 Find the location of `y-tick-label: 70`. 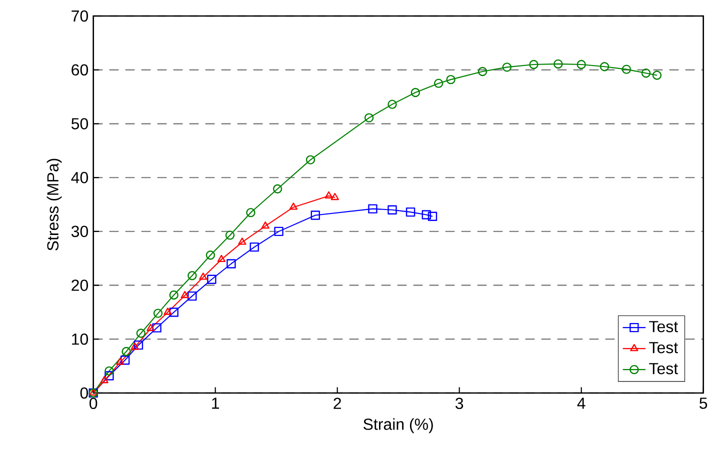

y-tick-label: 70 is located at coordinates (80, 16).